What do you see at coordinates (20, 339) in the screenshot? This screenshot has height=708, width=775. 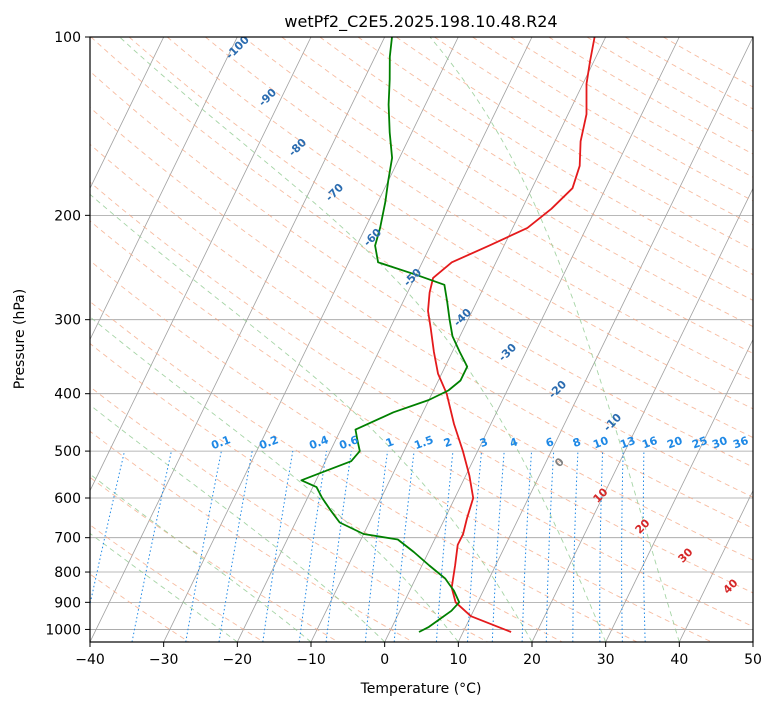 I see `y-axis-label: Pressure (hPa)` at bounding box center [20, 339].